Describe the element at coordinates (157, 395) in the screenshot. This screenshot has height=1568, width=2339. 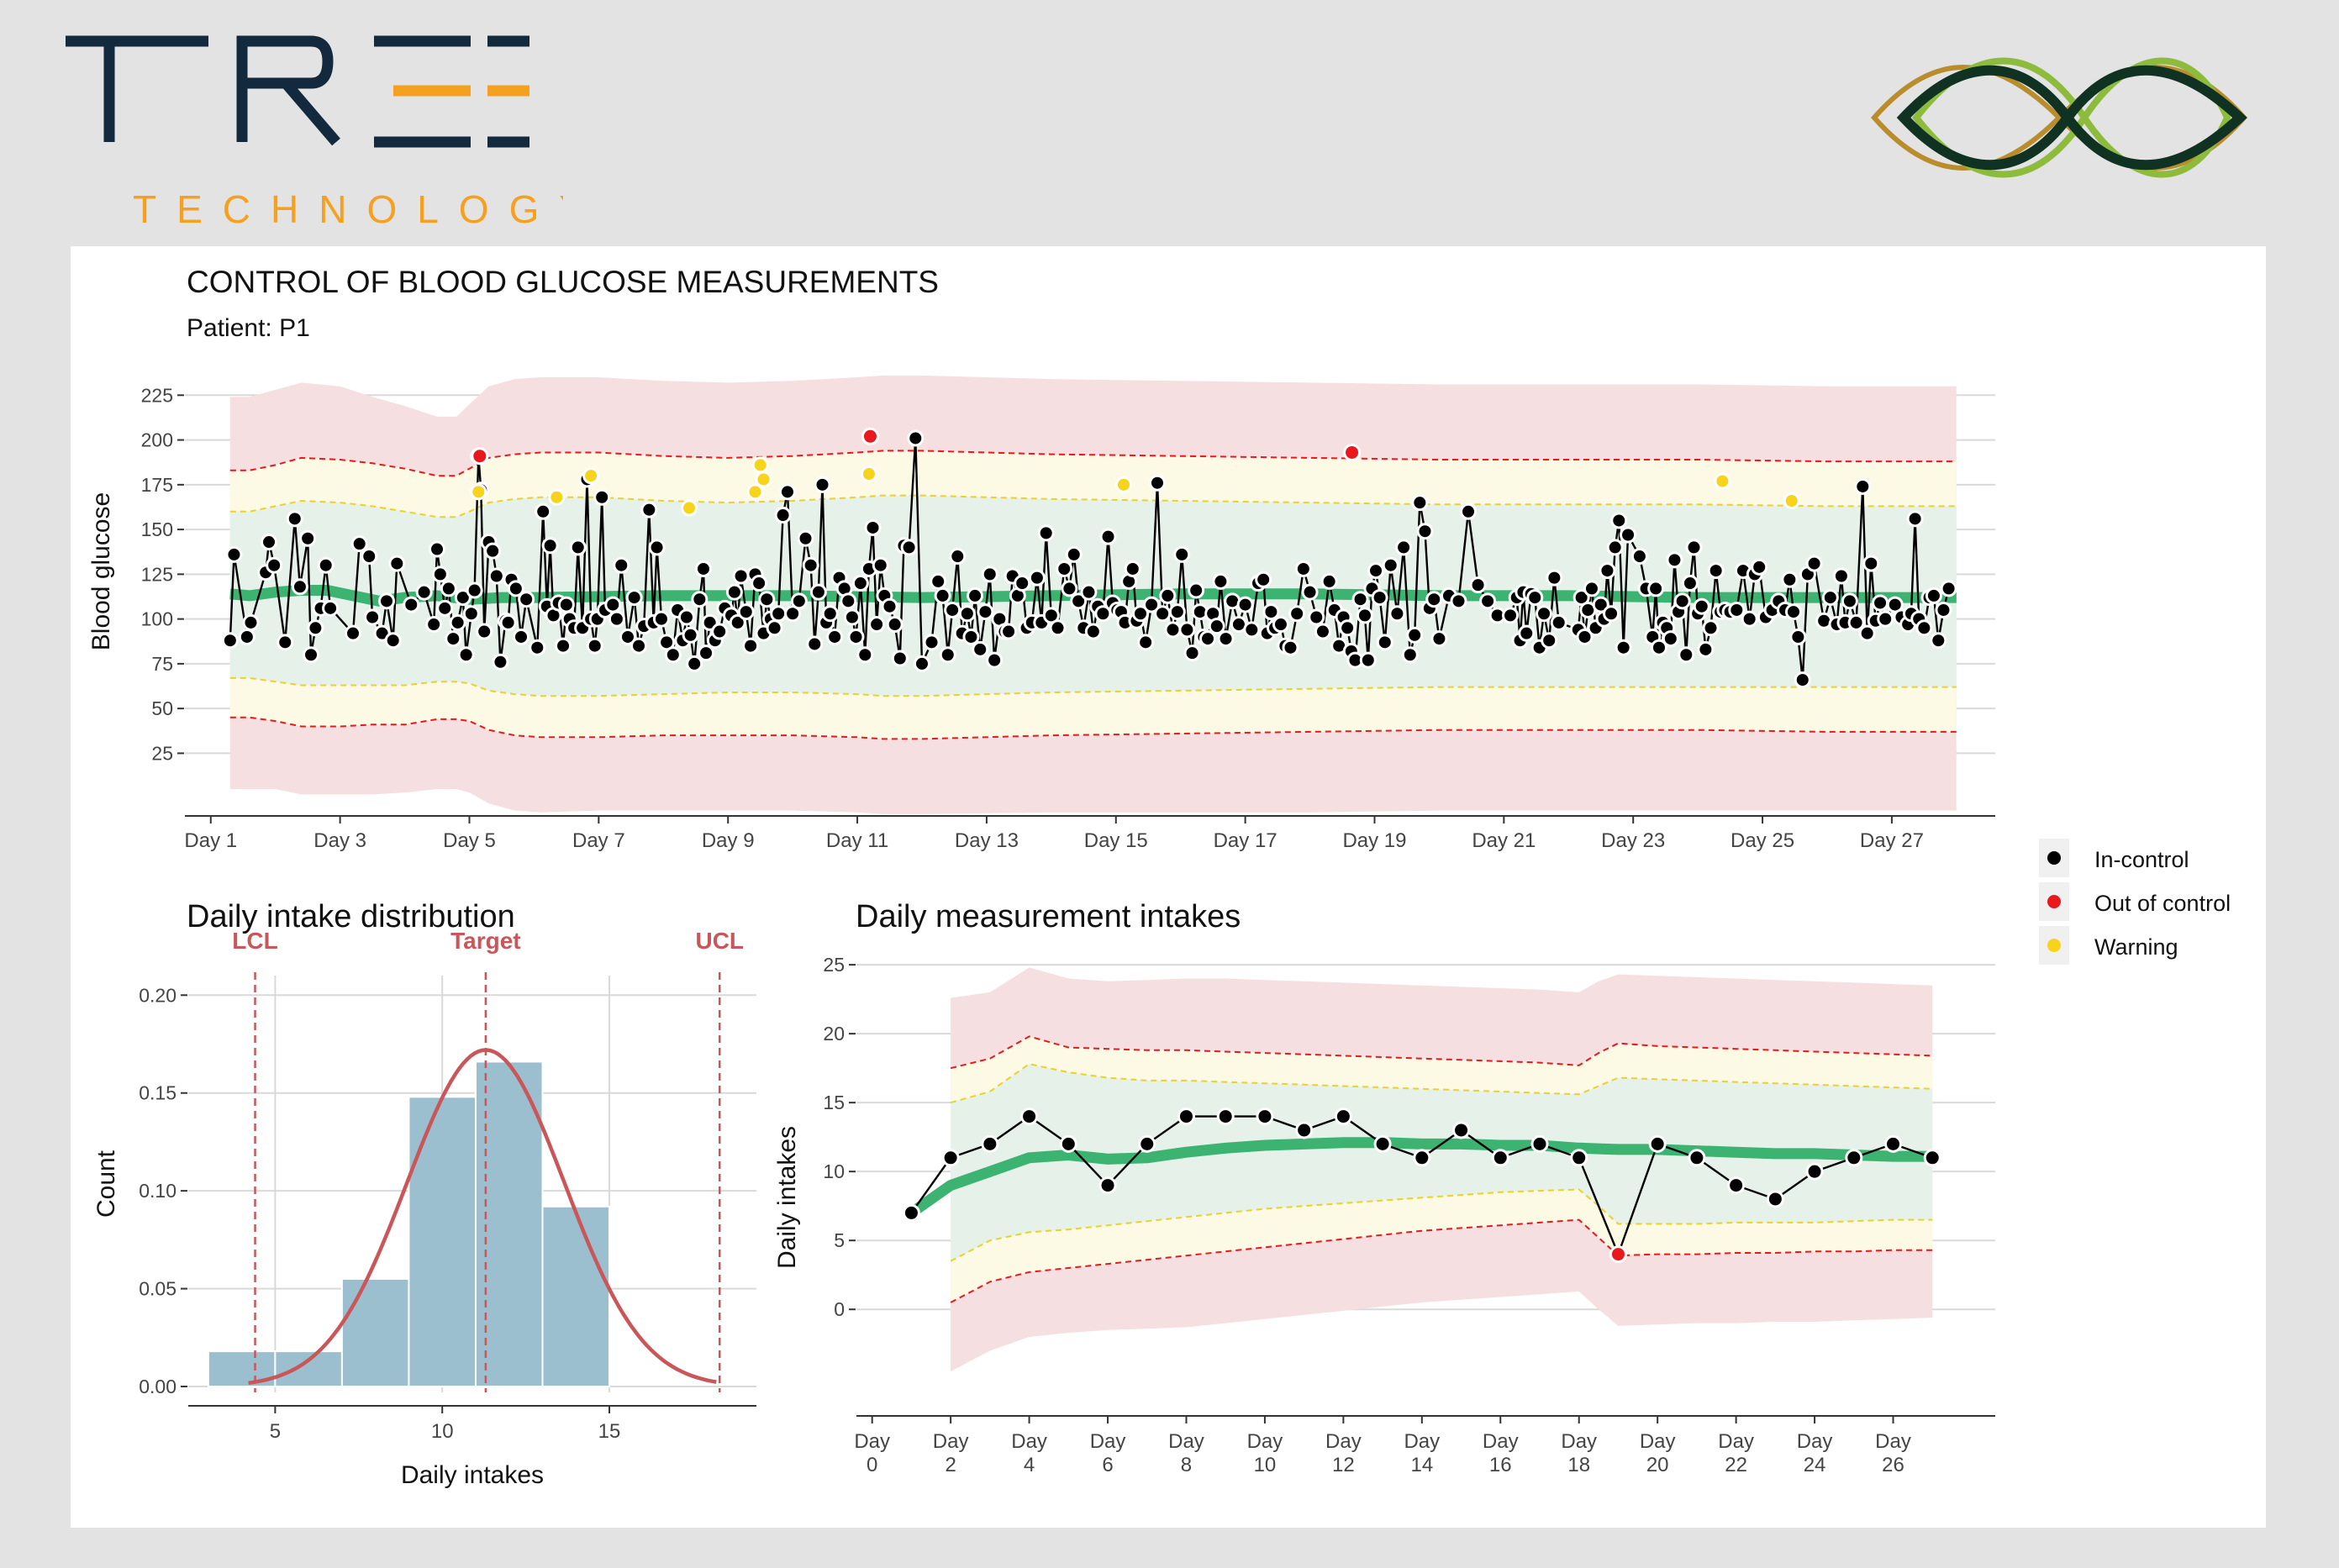
I see `y-tick-label: 225` at that location.